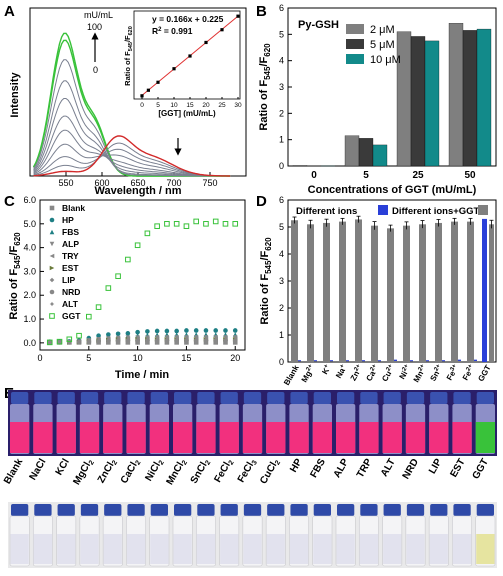  Describe the element at coordinates (177, 472) in the screenshot. I see `vial-label: MnCl2` at that location.